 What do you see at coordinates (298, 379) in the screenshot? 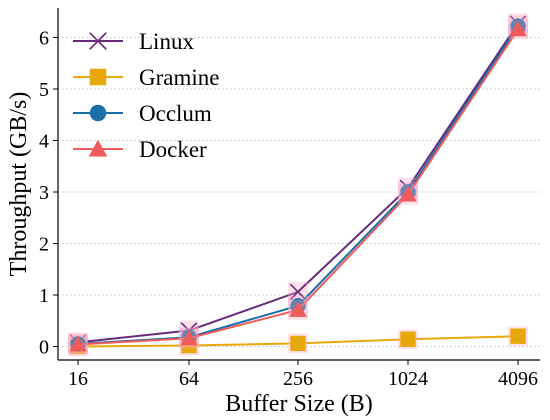
I see `x-tick-label: 256` at bounding box center [298, 379].